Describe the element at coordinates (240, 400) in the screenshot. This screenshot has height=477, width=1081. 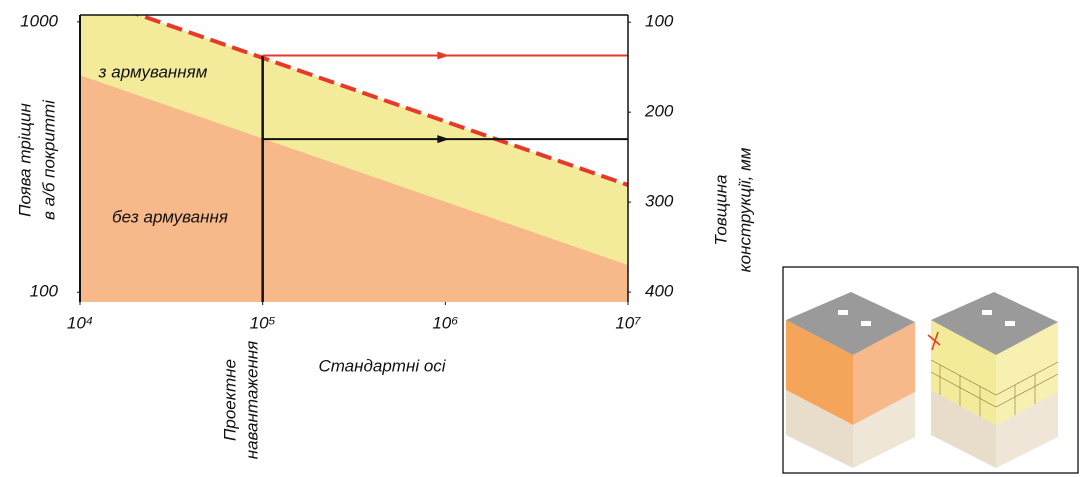
I see `design-load-label: Проектне навантаження` at that location.